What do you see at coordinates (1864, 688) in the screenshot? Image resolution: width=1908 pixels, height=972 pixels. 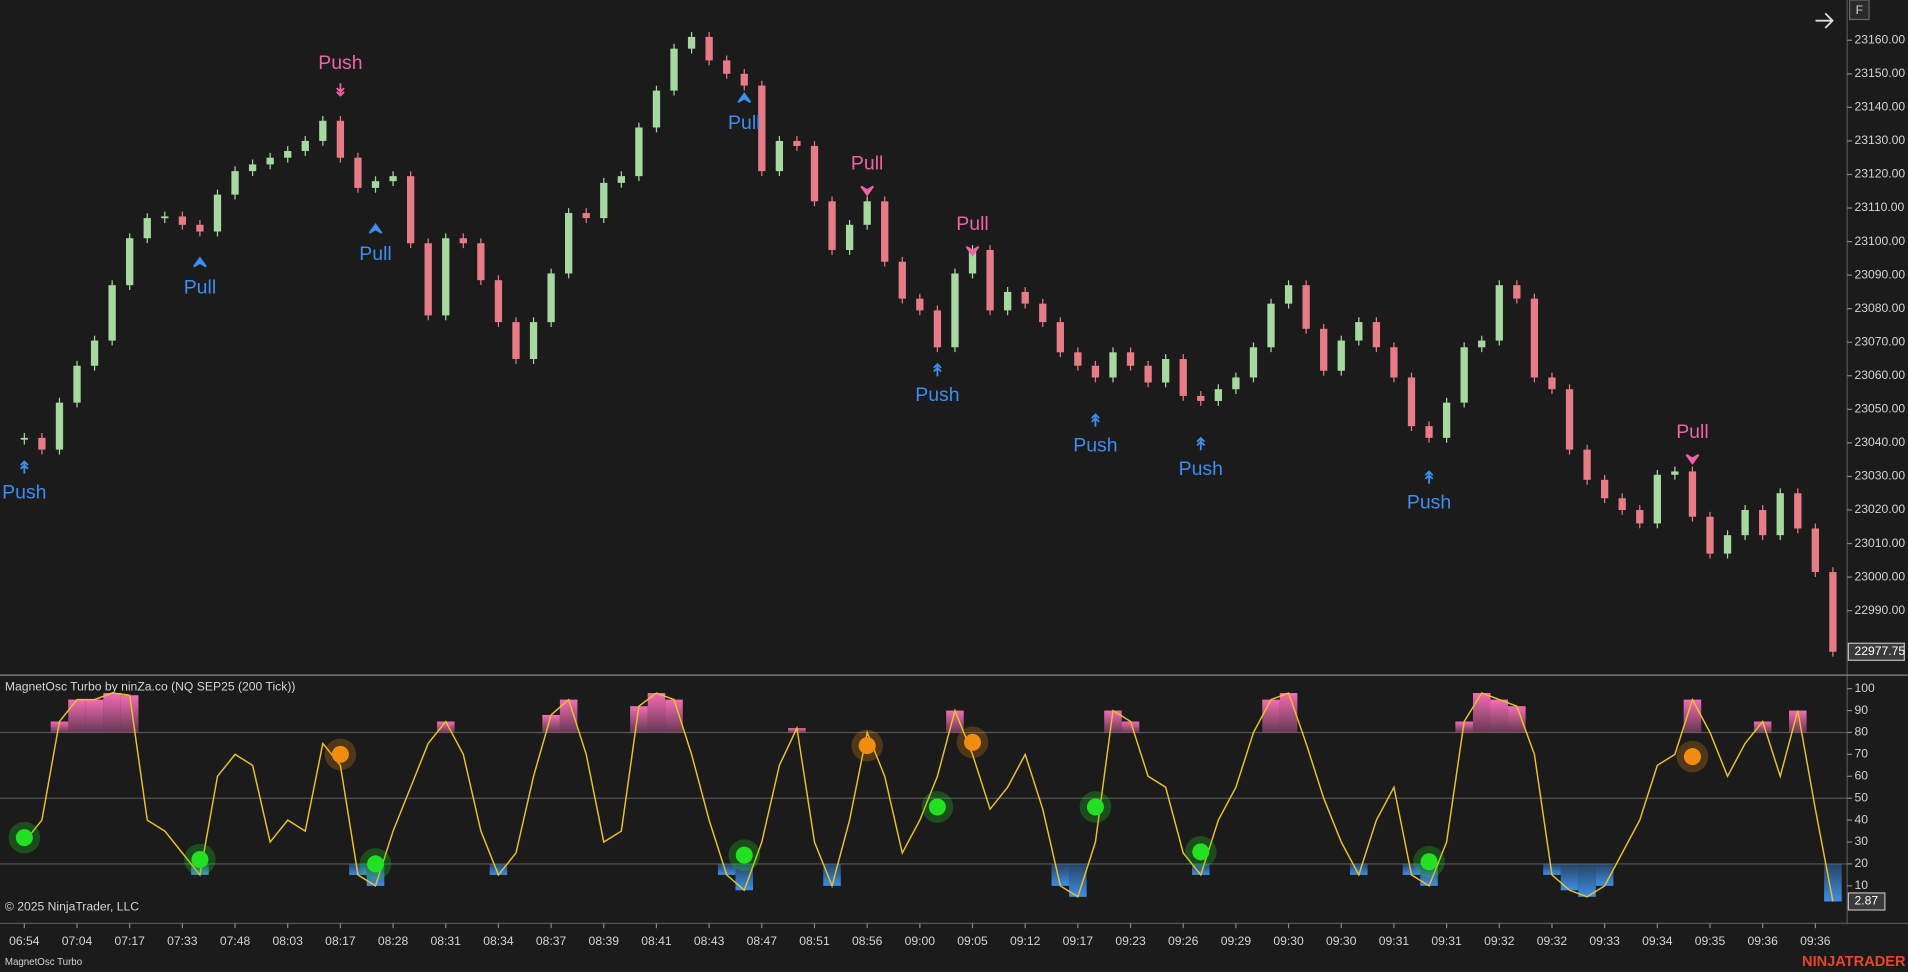 I see `y-tick-label: 100` at bounding box center [1864, 688].